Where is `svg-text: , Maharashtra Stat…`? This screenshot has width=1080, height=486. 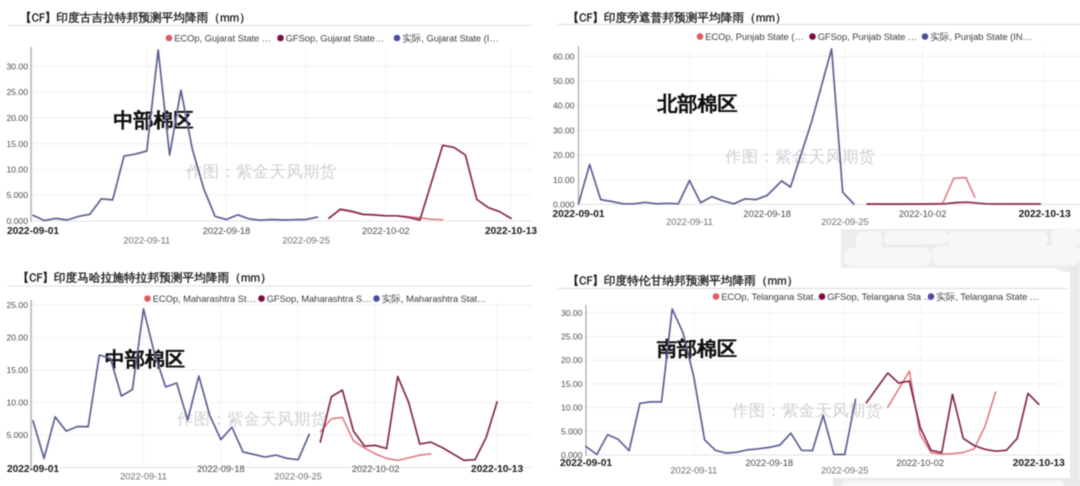 svg-text: , Maharashtra Stat… is located at coordinates (444, 298).